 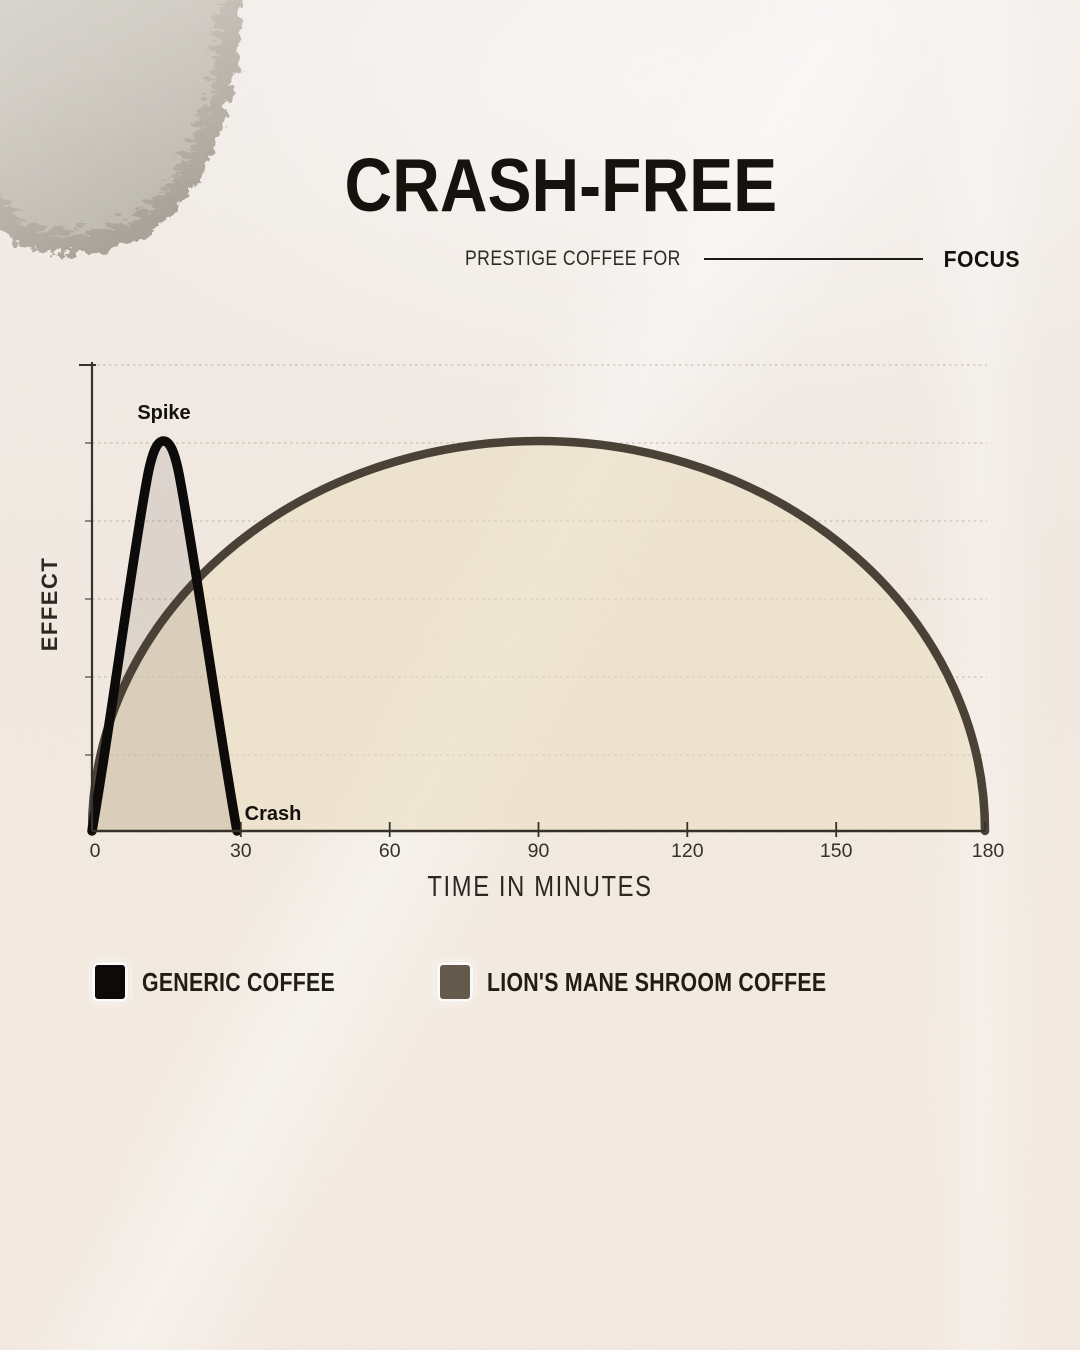 I want to click on x-tick-30: 30, so click(x=241, y=851).